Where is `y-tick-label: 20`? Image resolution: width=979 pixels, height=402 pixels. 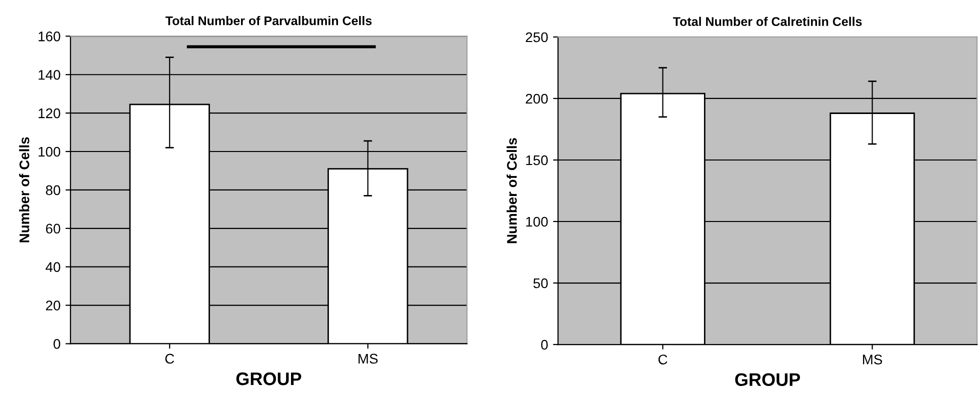 y-tick-label: 20 is located at coordinates (53, 305).